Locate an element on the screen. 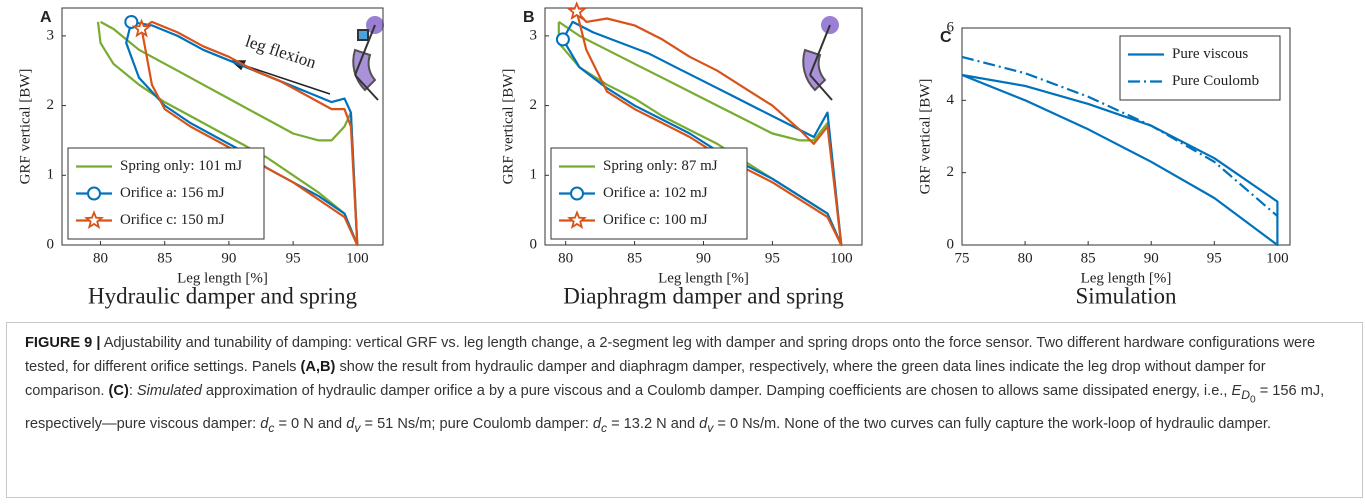 This screenshot has width=1365, height=504. caption-run: (A,B) is located at coordinates (318, 367).